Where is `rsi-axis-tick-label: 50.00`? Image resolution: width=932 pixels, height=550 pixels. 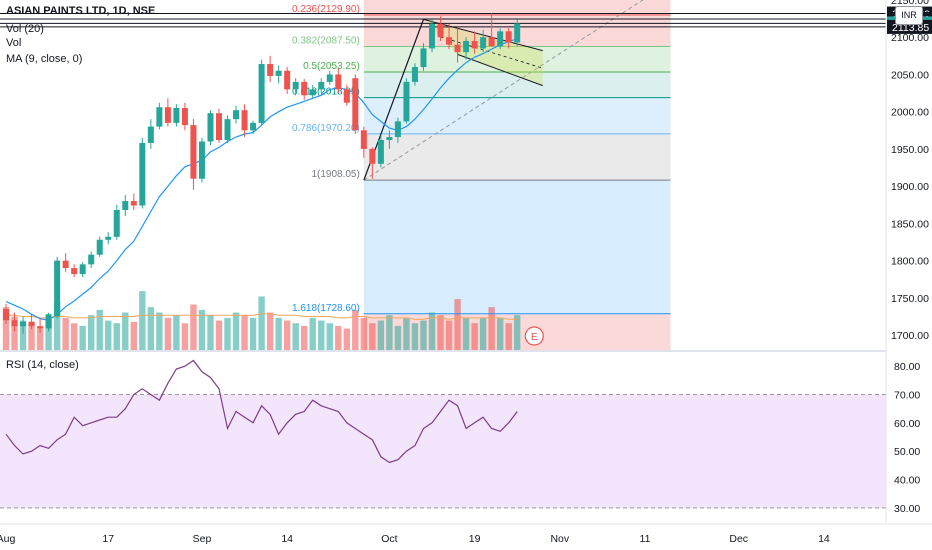
rsi-axis-tick-label: 50.00 is located at coordinates (907, 452).